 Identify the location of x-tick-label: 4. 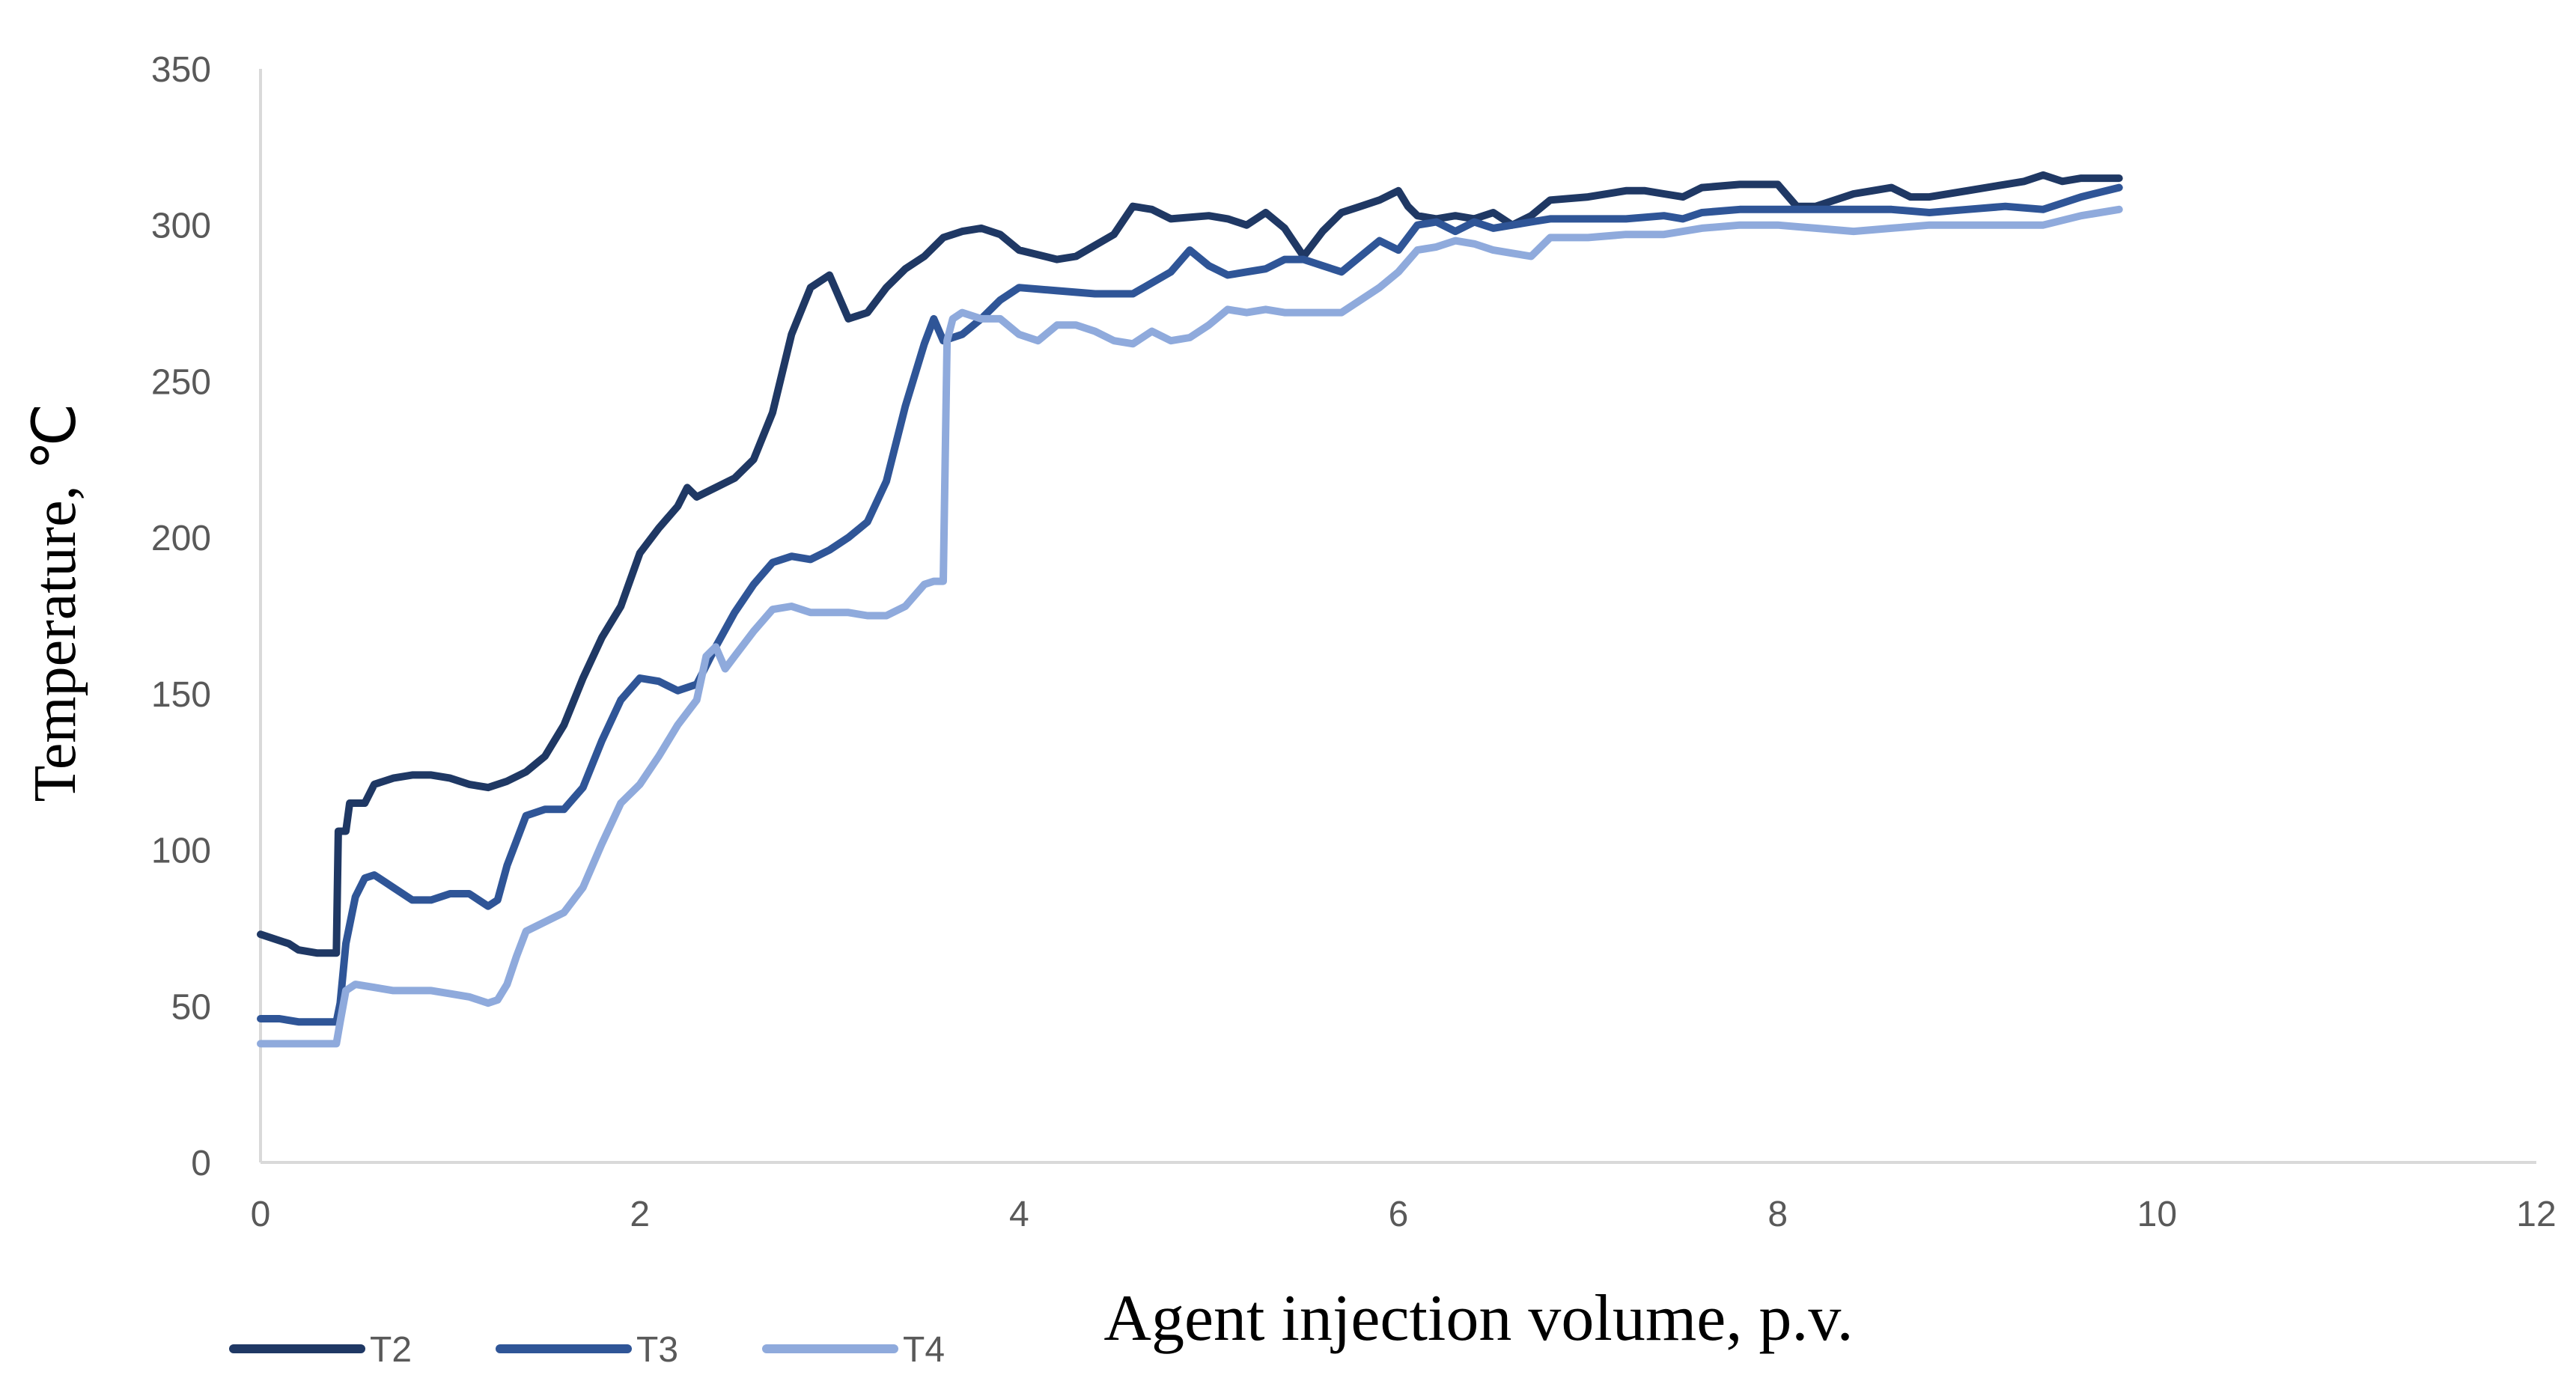
(1019, 1214).